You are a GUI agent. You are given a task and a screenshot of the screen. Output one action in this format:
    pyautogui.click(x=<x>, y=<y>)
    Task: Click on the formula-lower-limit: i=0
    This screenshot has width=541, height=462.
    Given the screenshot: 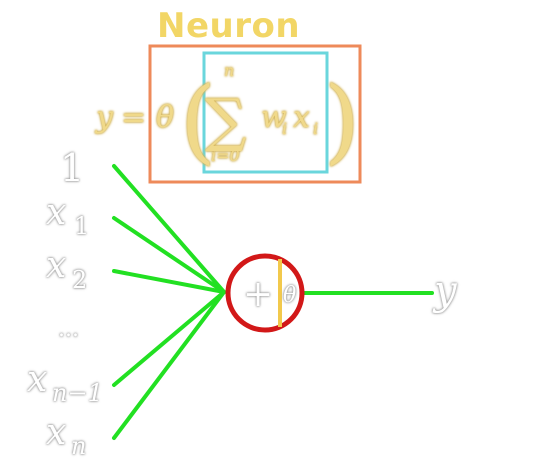 What is the action you would take?
    pyautogui.click(x=225, y=155)
    